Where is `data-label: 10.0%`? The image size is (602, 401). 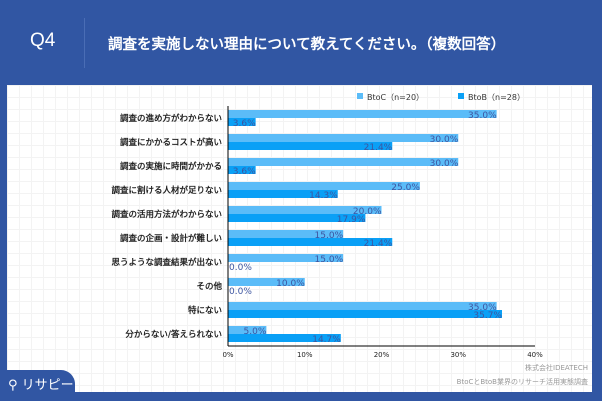
data-label: 10.0% is located at coordinates (290, 284).